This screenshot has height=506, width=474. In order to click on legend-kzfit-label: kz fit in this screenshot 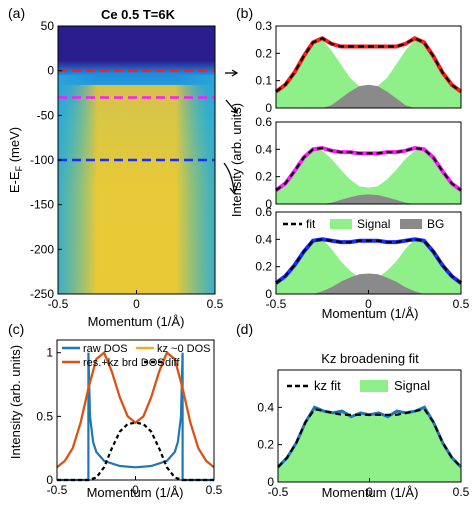, I will do `click(327, 385)`.